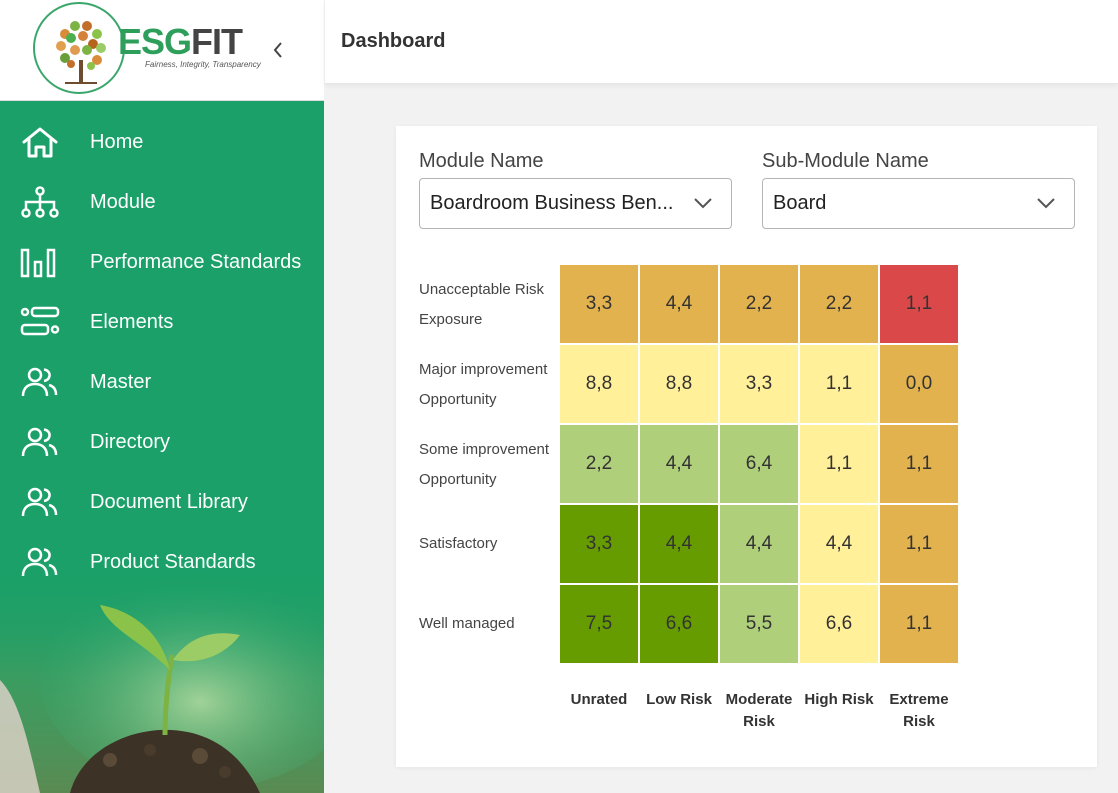 The width and height of the screenshot is (1118, 793). I want to click on heatmap-row-label: Major improvement Opportunity, so click(483, 384).